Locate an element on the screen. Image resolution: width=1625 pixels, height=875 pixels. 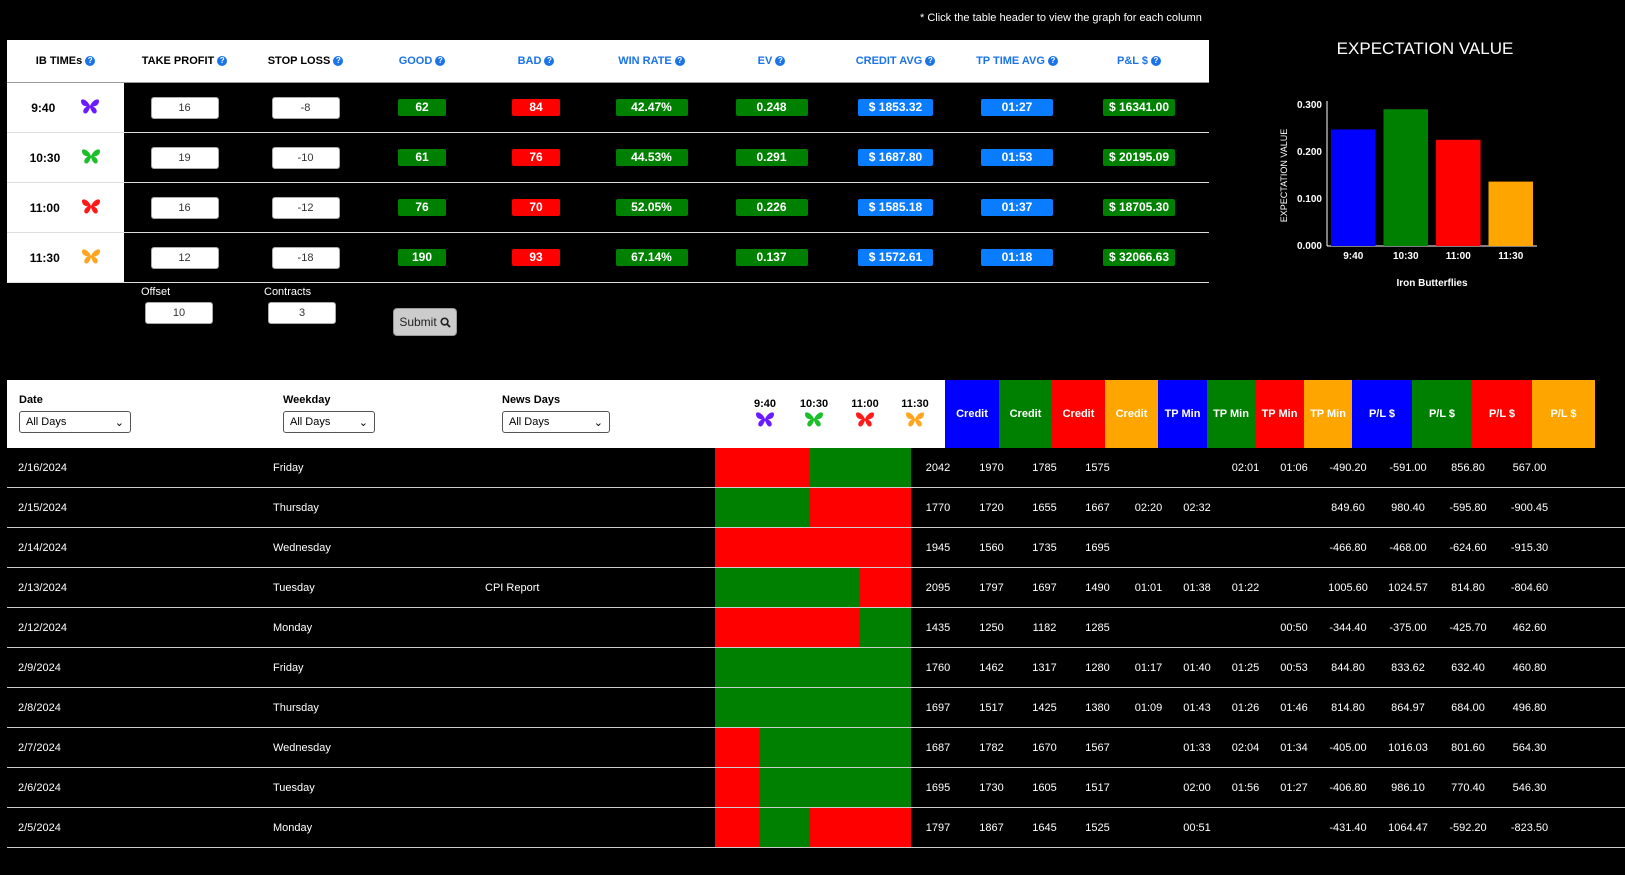
ib-time: 10:30 is located at coordinates (45, 157).